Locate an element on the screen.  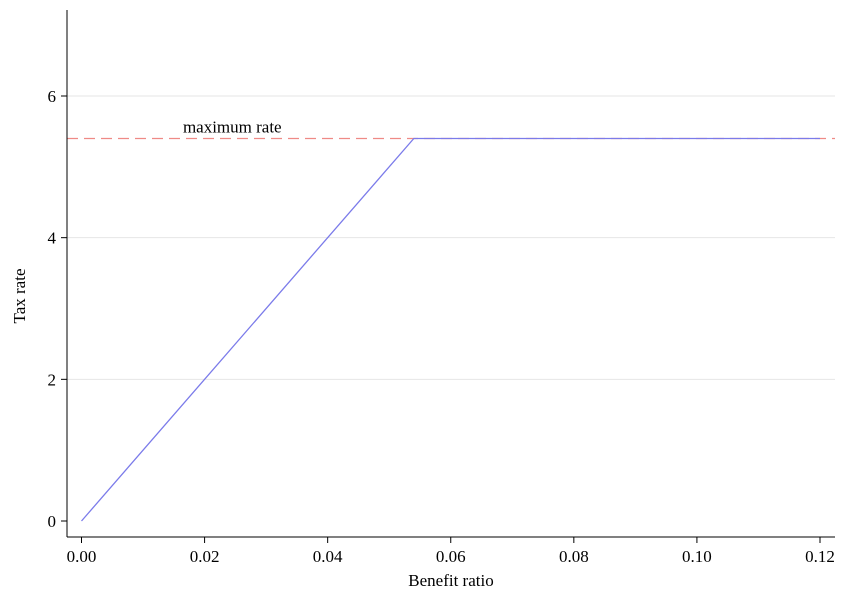
x-ticks: 0.00 0.02 0.04 0.06 0.08 0.10 0.12 is located at coordinates (451, 551).